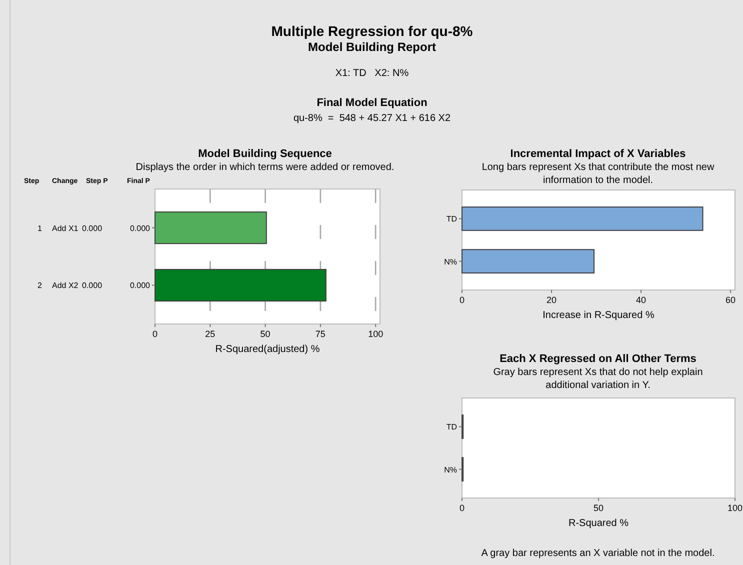  What do you see at coordinates (265, 154) in the screenshot?
I see `chart-title: Model Building Sequence` at bounding box center [265, 154].